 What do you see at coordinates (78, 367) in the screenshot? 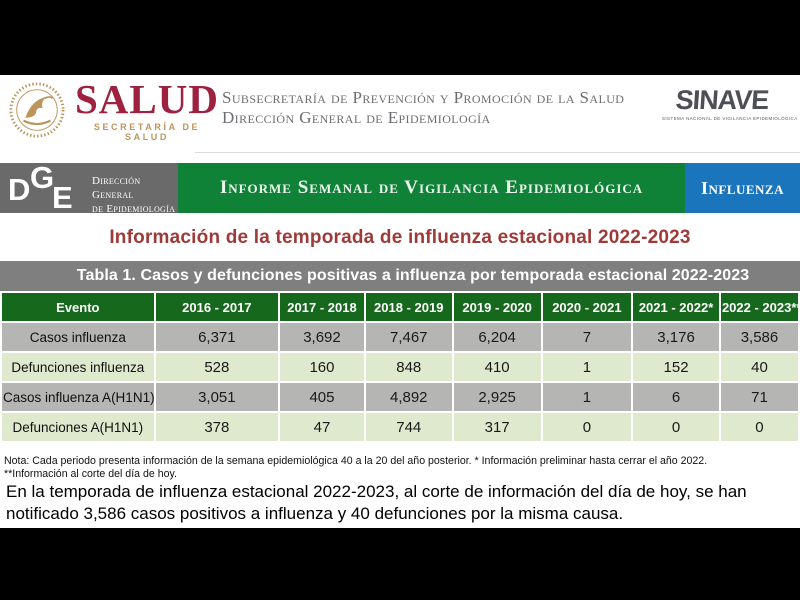
I see `row-label: Defunciones influenza` at bounding box center [78, 367].